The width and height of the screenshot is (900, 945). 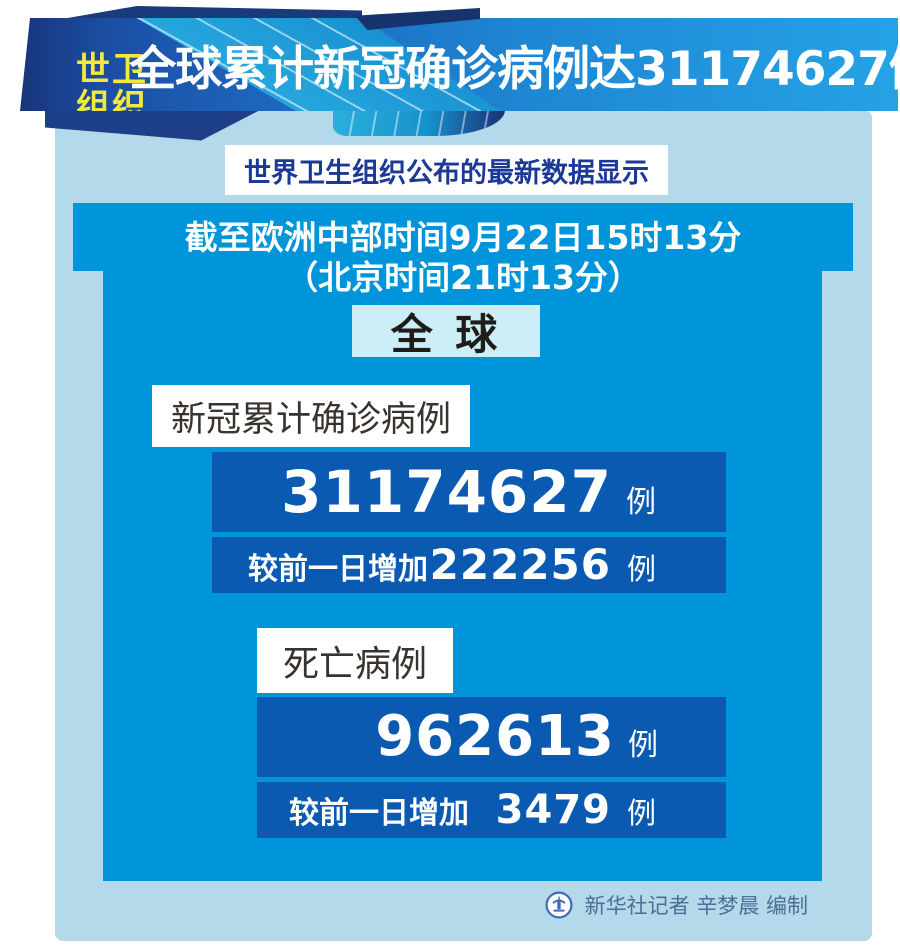 What do you see at coordinates (446, 492) in the screenshot?
I see `confirmed-total-value: 31174627` at bounding box center [446, 492].